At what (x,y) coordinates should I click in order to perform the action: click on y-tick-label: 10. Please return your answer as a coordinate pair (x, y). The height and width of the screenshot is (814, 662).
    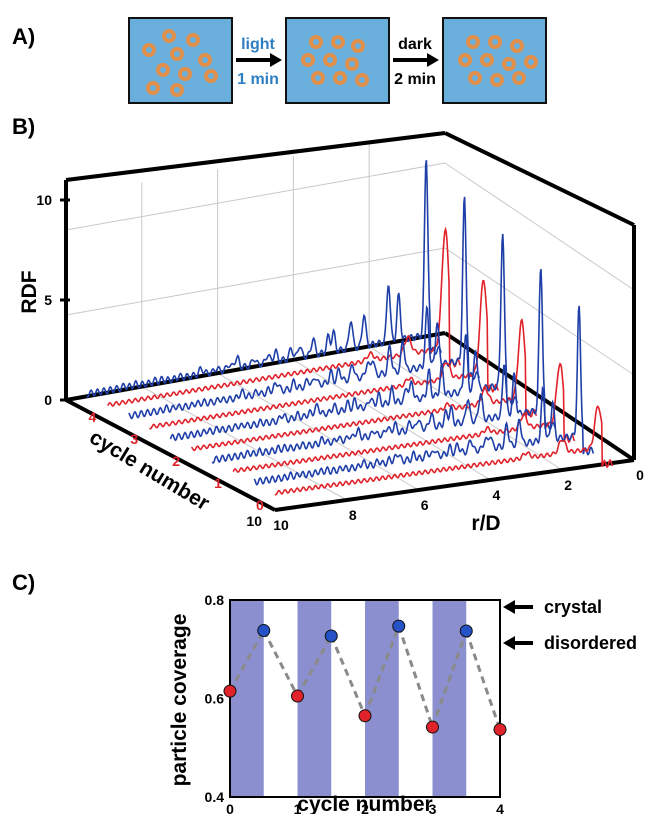
    Looking at the image, I should click on (254, 521).